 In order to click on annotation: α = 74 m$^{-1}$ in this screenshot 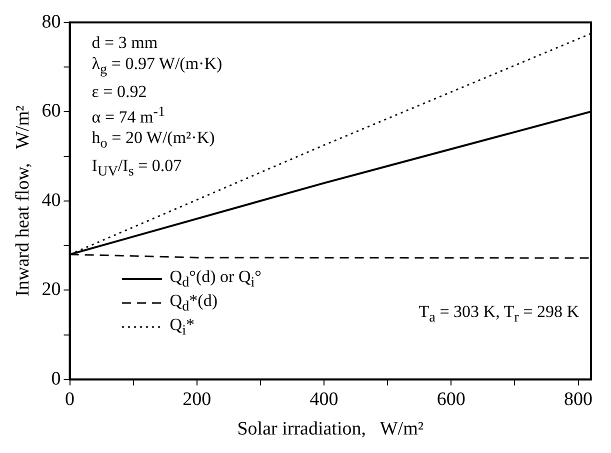, I will do `click(129, 115)`.